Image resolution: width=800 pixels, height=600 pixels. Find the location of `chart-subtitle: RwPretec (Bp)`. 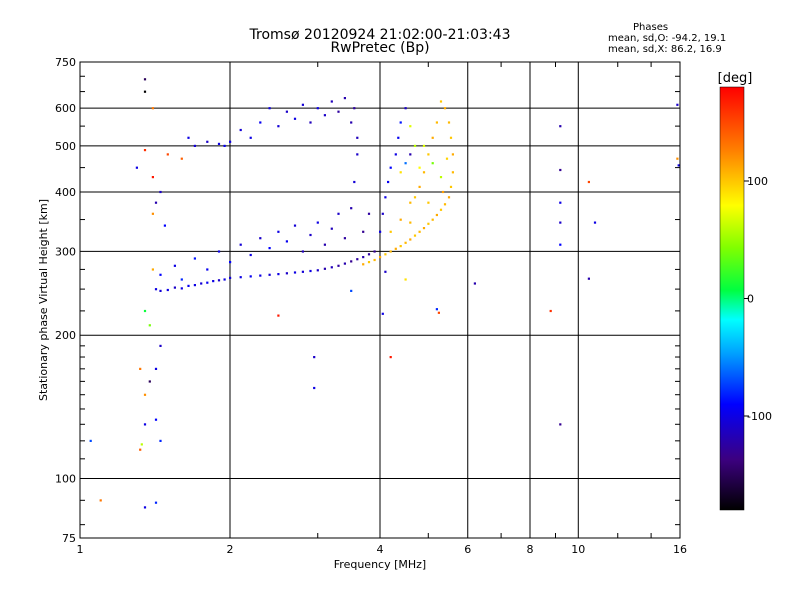

chart-subtitle: RwPretec (Bp) is located at coordinates (380, 48).